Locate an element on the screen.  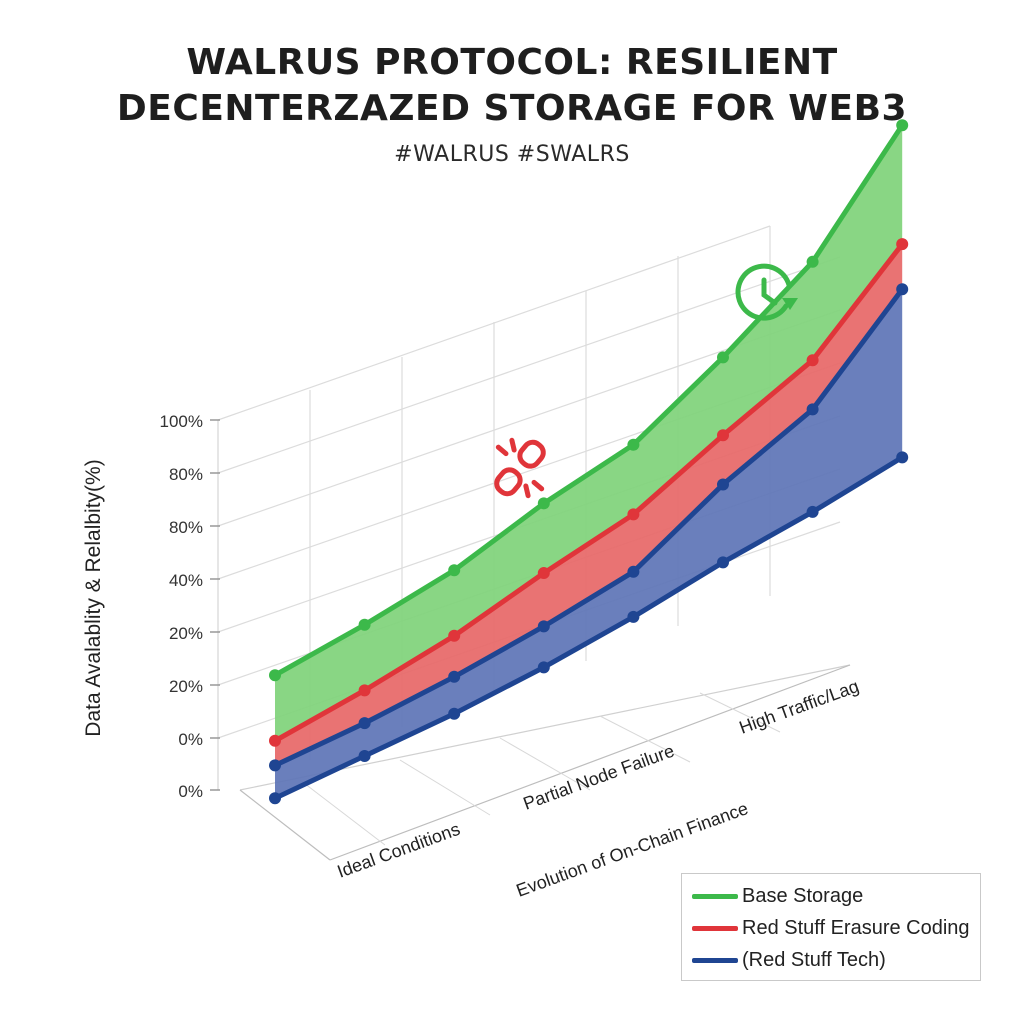
chart-hashtags: #WALRUS #SWALRS is located at coordinates (512, 154).